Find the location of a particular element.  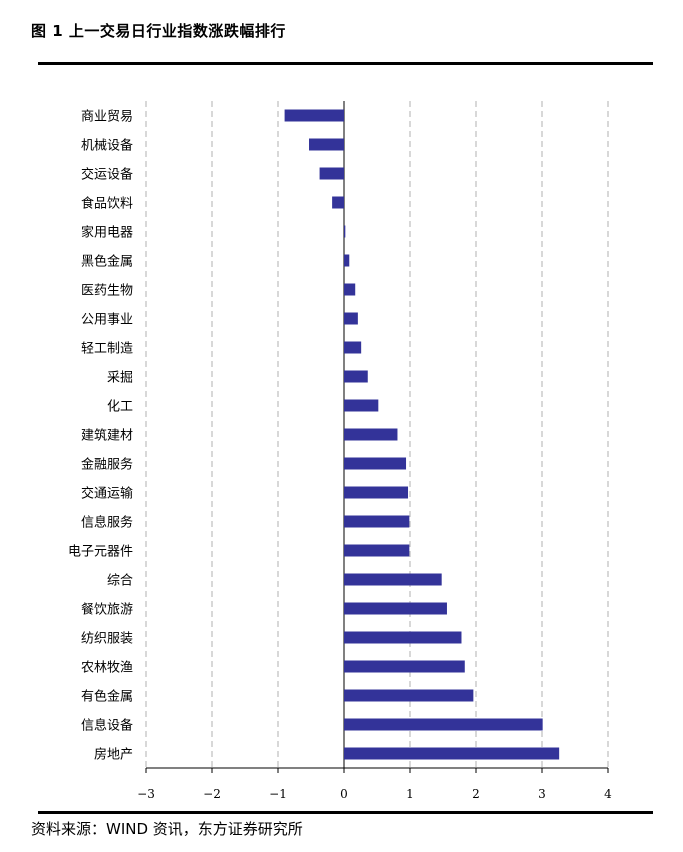

category-label: 化工 is located at coordinates (120, 407).